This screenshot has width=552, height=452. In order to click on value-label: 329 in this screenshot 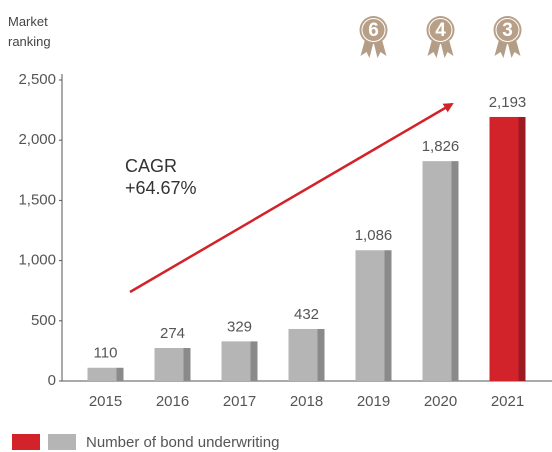, I will do `click(239, 326)`.